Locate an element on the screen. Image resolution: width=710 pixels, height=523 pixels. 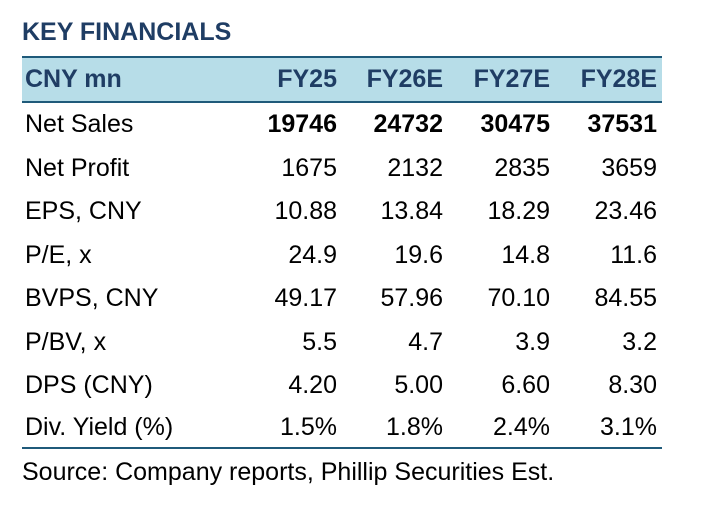
row-value: 3659 is located at coordinates (629, 167).